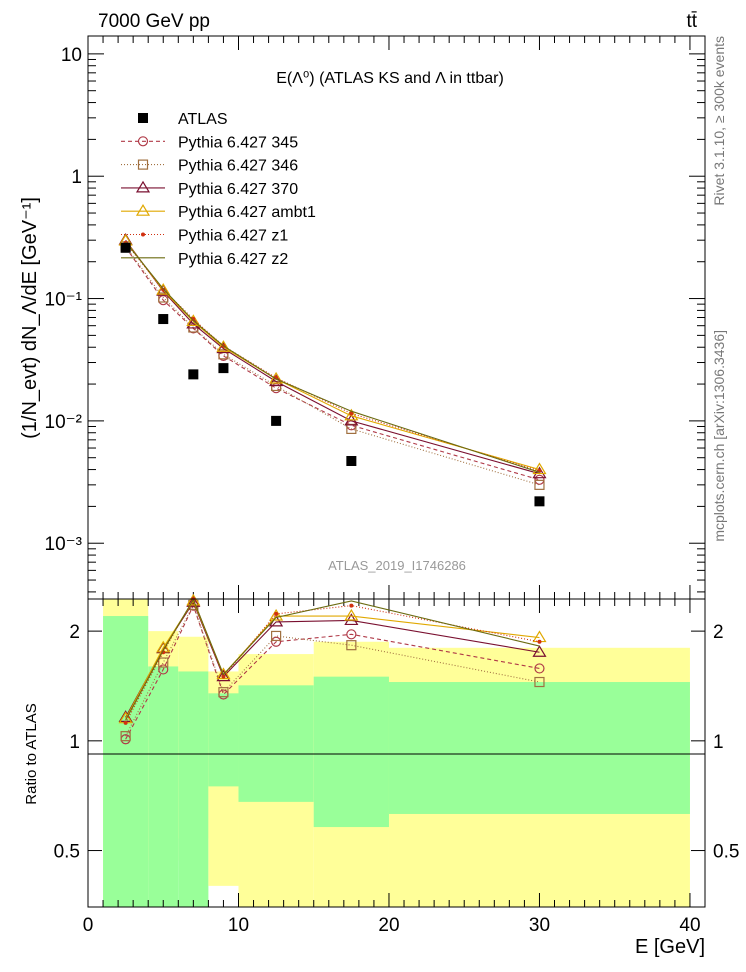 This screenshot has width=746, height=972. What do you see at coordinates (238, 142) in the screenshot?
I see `legend-label-1: Pythia 6.427 345` at bounding box center [238, 142].